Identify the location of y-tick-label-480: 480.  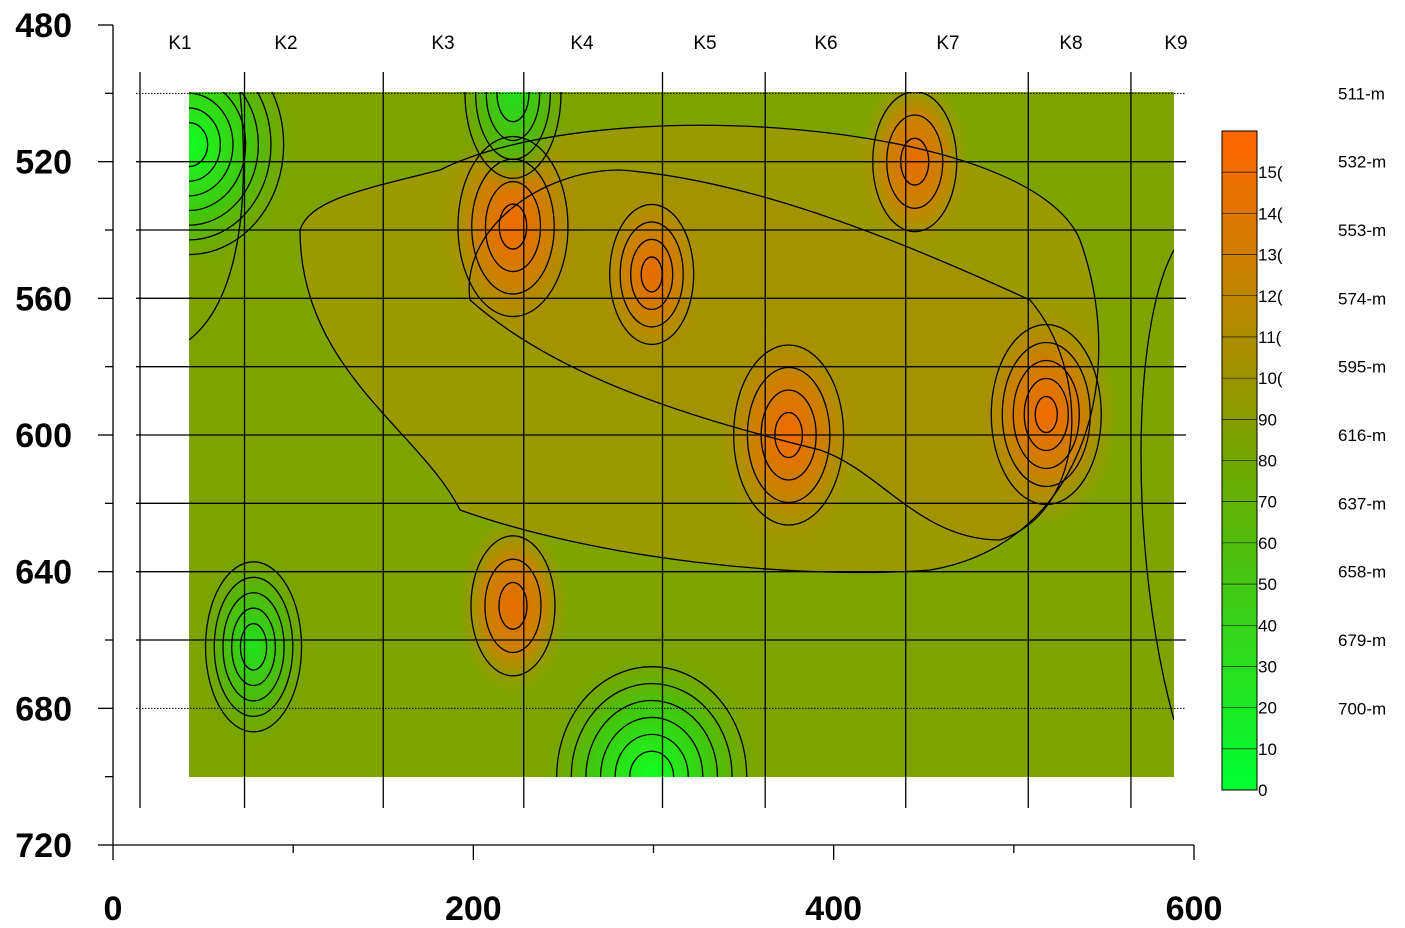
(43, 26).